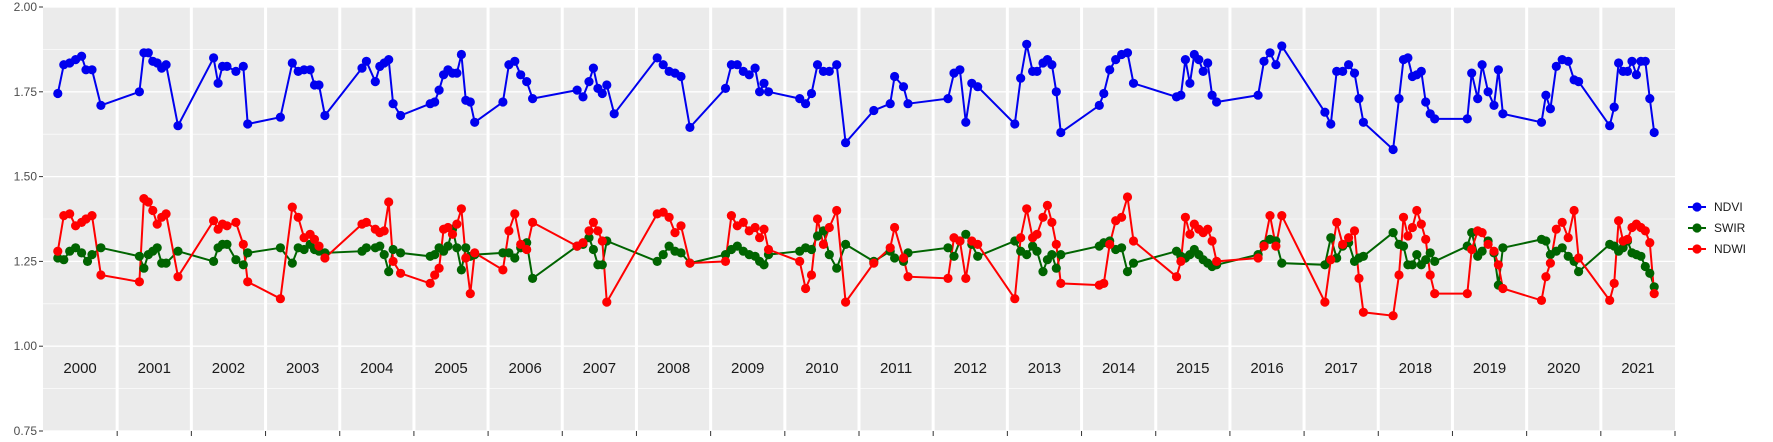 The image size is (1773, 442). Describe the element at coordinates (450, 368) in the screenshot. I see `year-label-2005: 2005` at that location.